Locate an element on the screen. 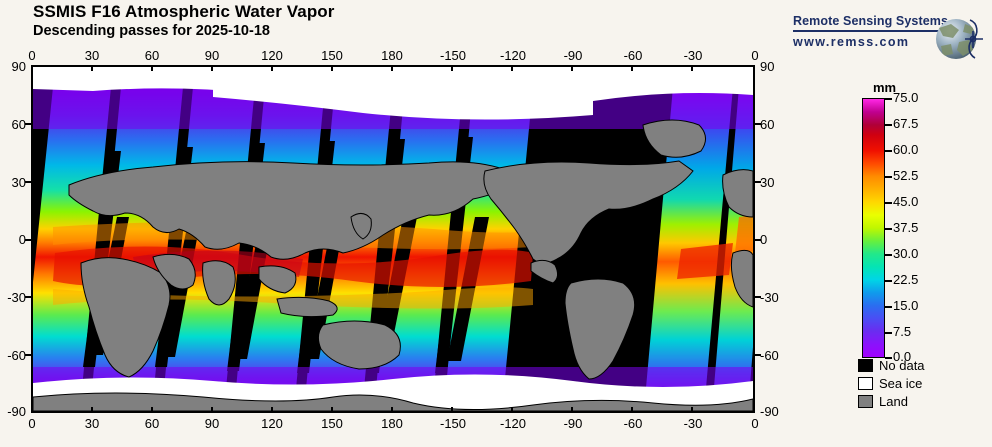  axis-bottom-tick-360: 0 is located at coordinates (755, 423).